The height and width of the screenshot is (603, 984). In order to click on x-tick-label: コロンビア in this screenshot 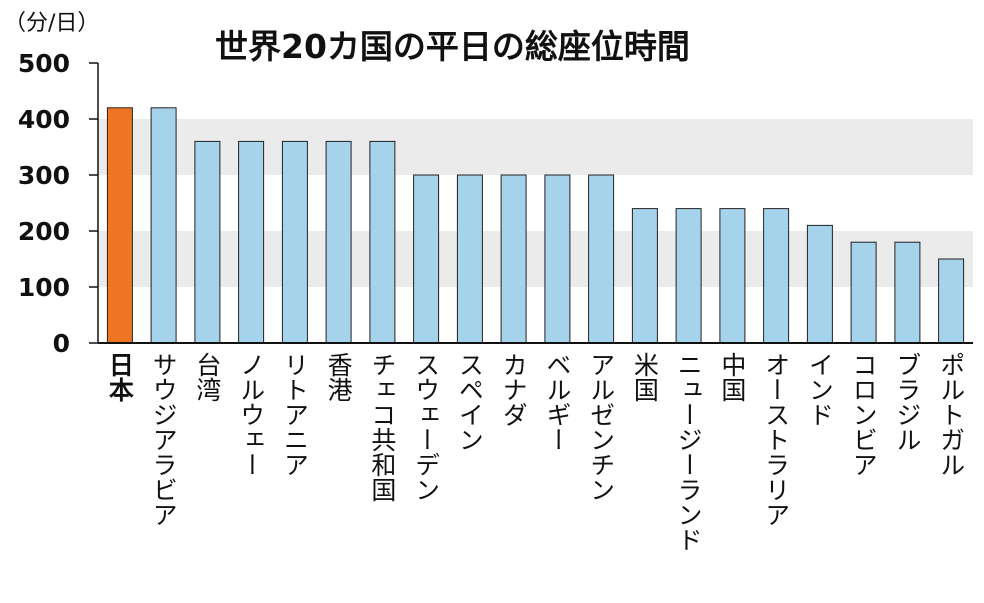, I will do `click(863, 414)`.